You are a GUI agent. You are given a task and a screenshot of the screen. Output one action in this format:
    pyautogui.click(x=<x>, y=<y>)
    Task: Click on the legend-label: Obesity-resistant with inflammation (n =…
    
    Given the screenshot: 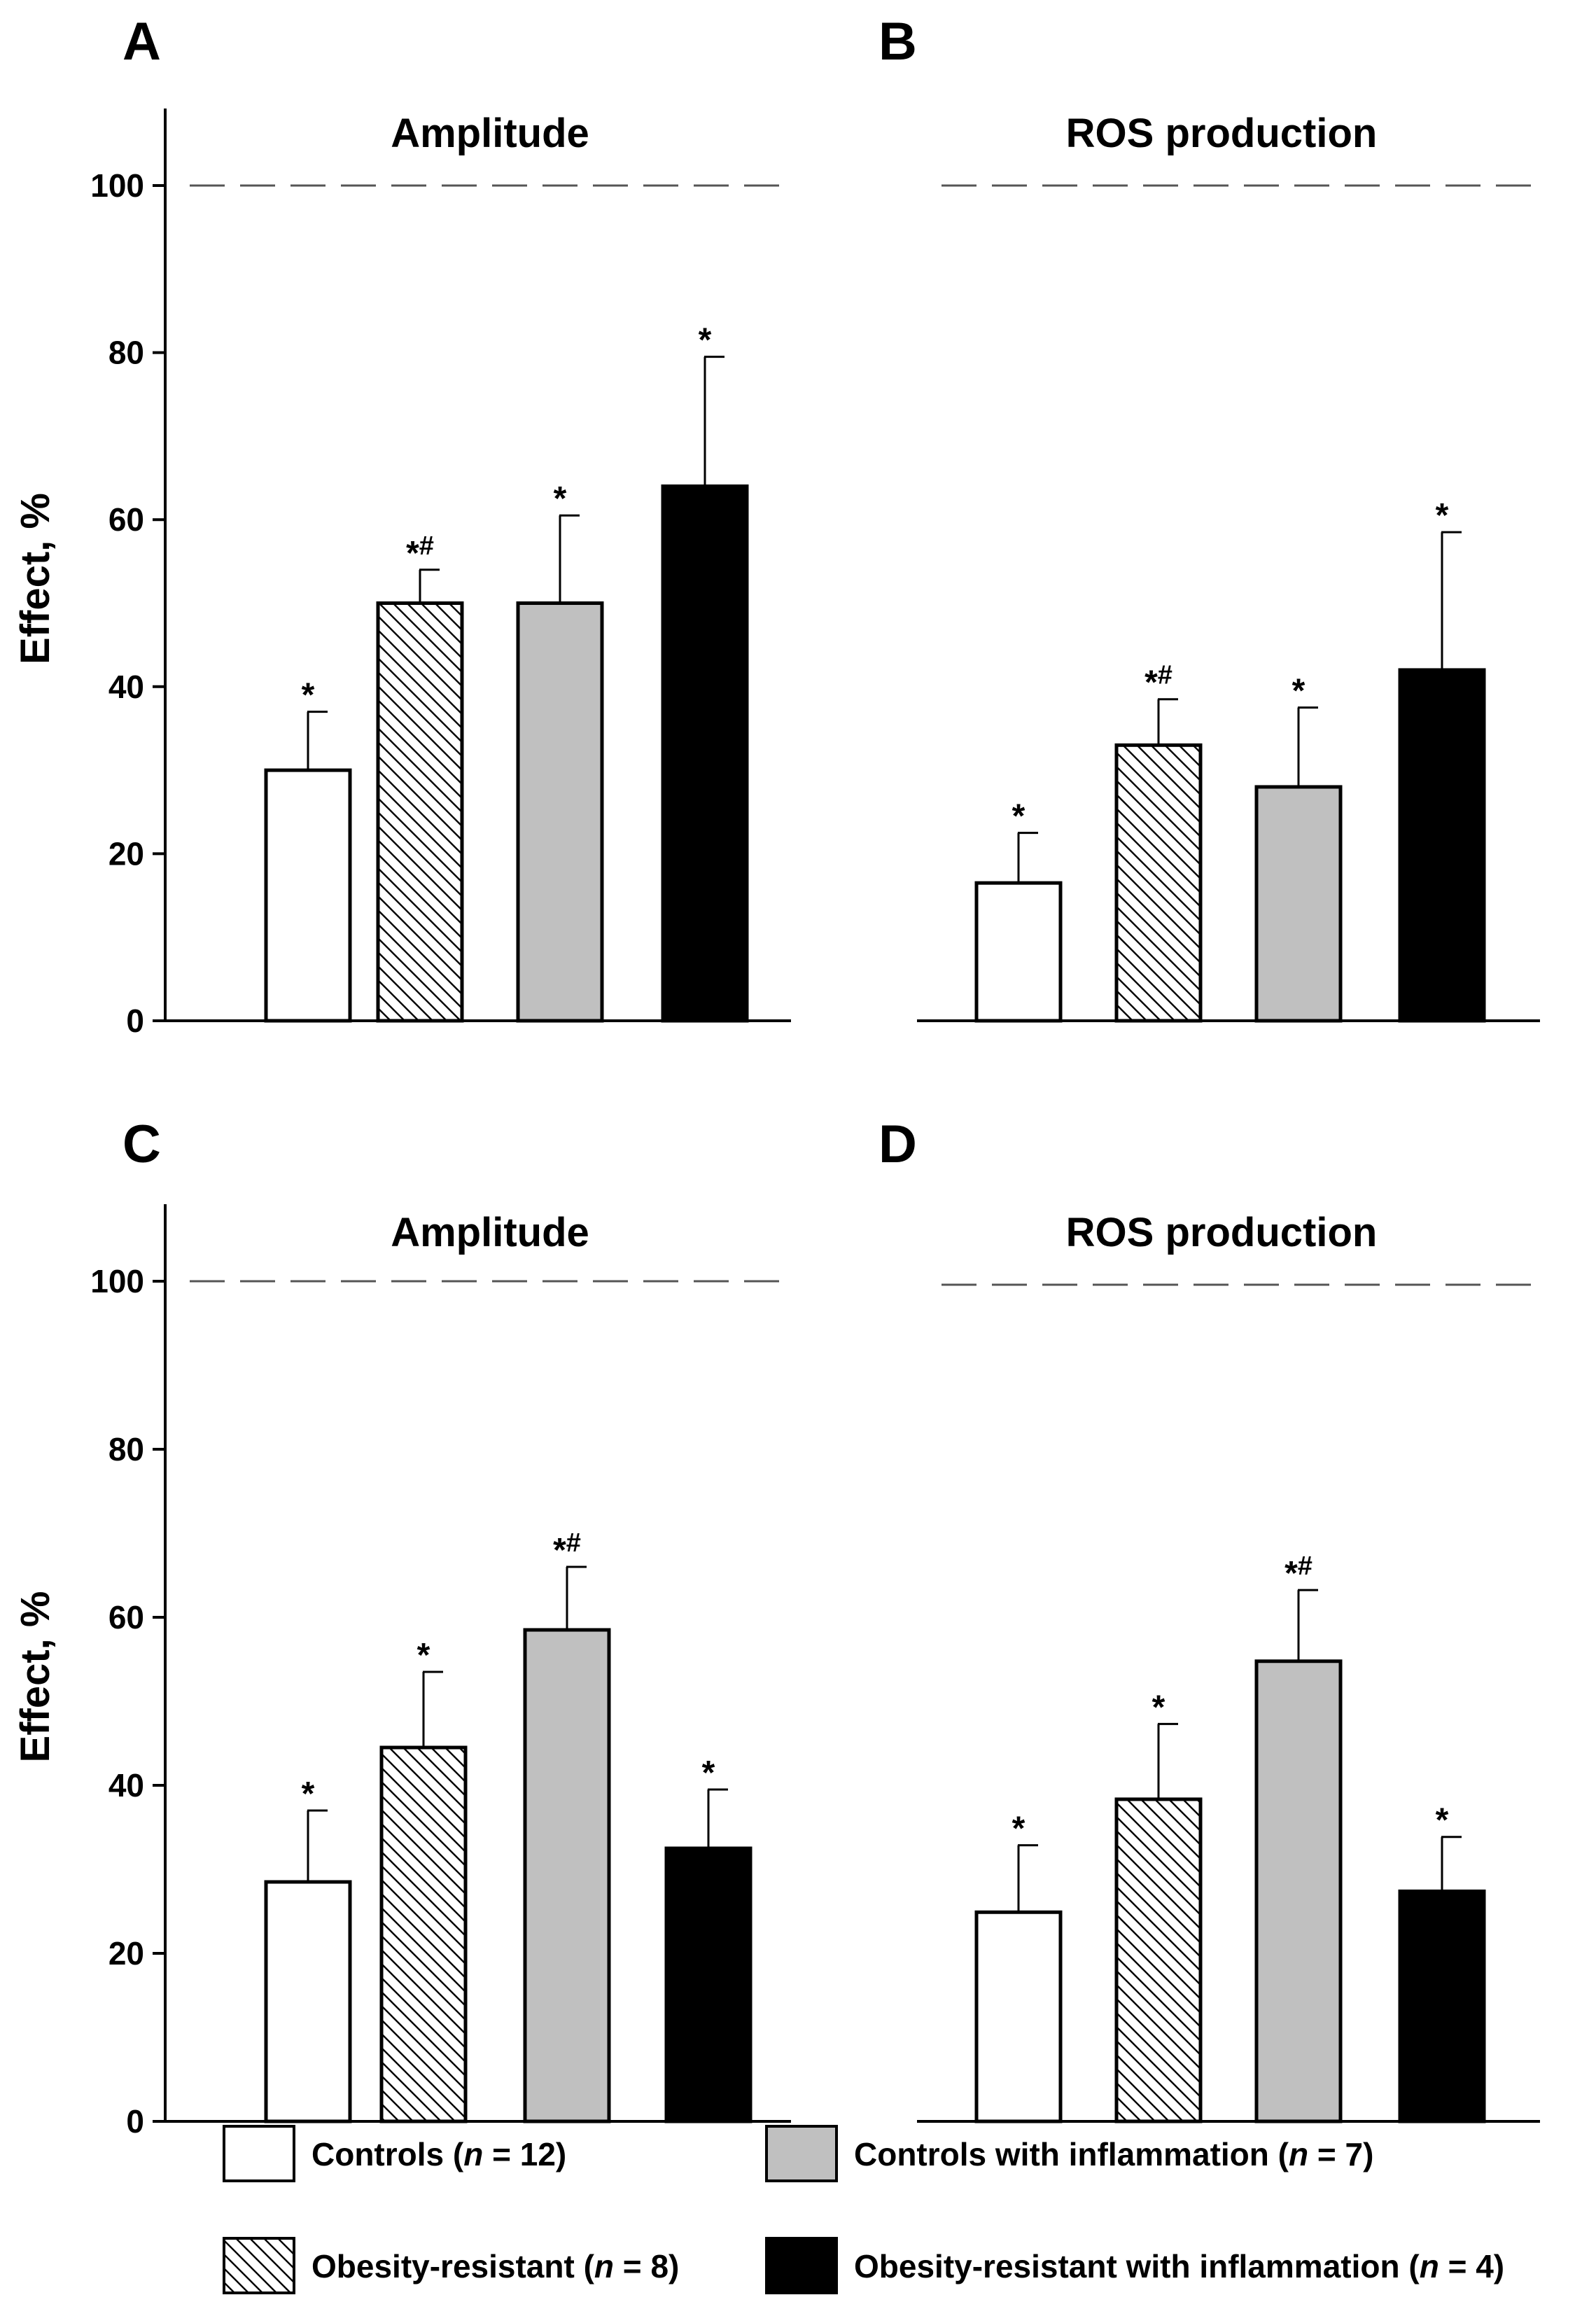 What is the action you would take?
    pyautogui.click(x=1179, y=2266)
    